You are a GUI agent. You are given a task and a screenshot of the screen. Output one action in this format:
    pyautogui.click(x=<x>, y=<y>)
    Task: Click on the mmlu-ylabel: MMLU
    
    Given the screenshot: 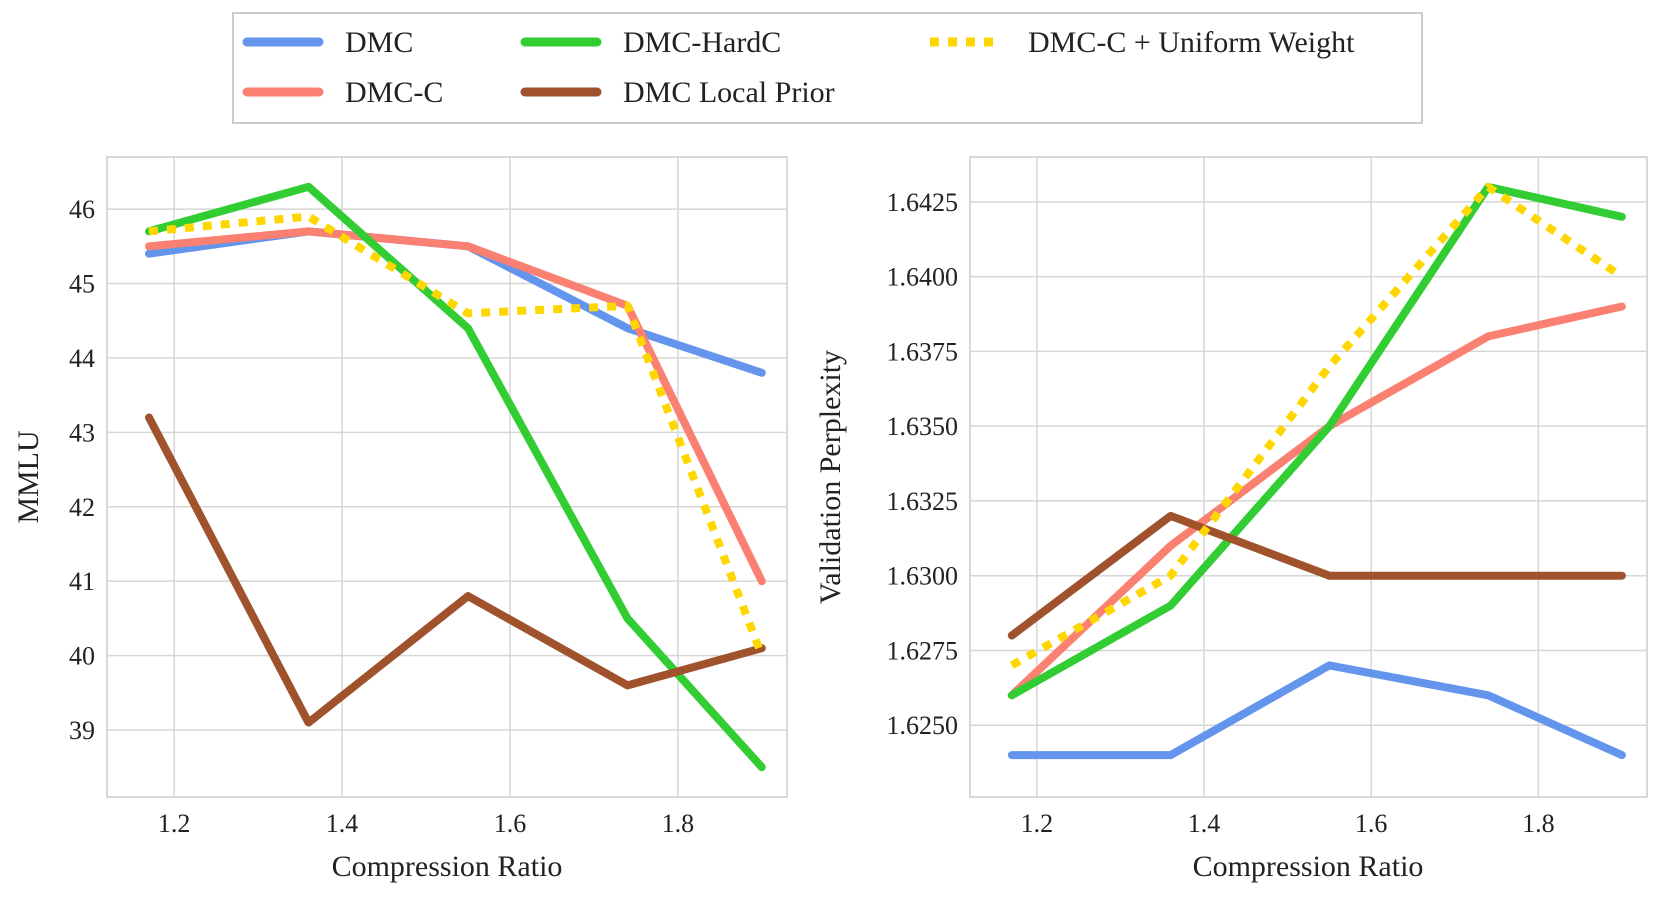 What is the action you would take?
    pyautogui.click(x=28, y=477)
    